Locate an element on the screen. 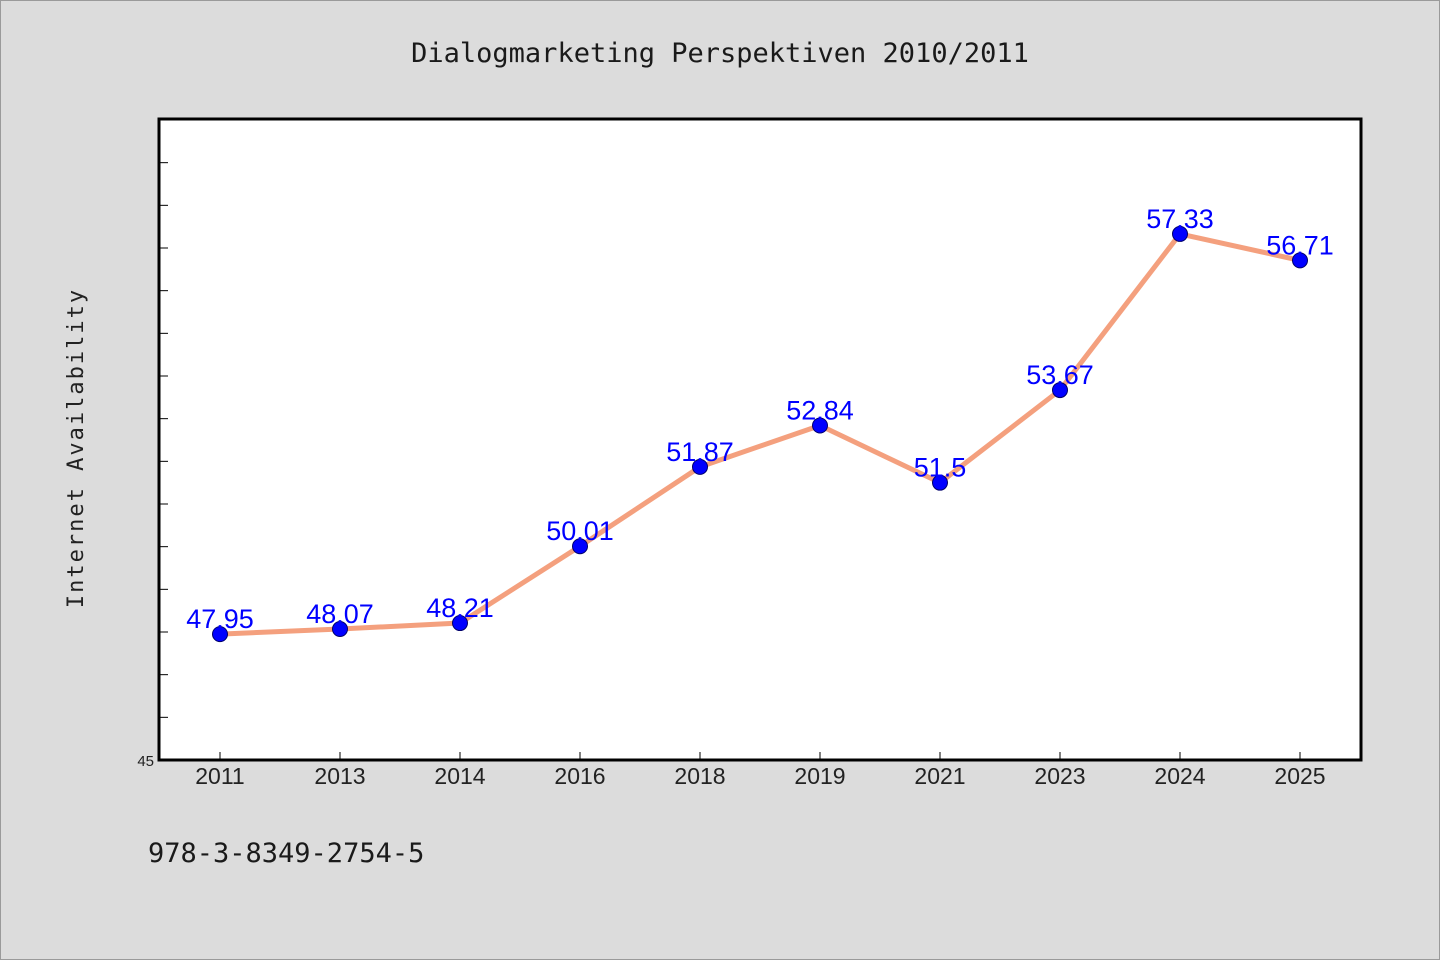 The image size is (1440, 960). x-tick-label: 2011 is located at coordinates (219, 776).